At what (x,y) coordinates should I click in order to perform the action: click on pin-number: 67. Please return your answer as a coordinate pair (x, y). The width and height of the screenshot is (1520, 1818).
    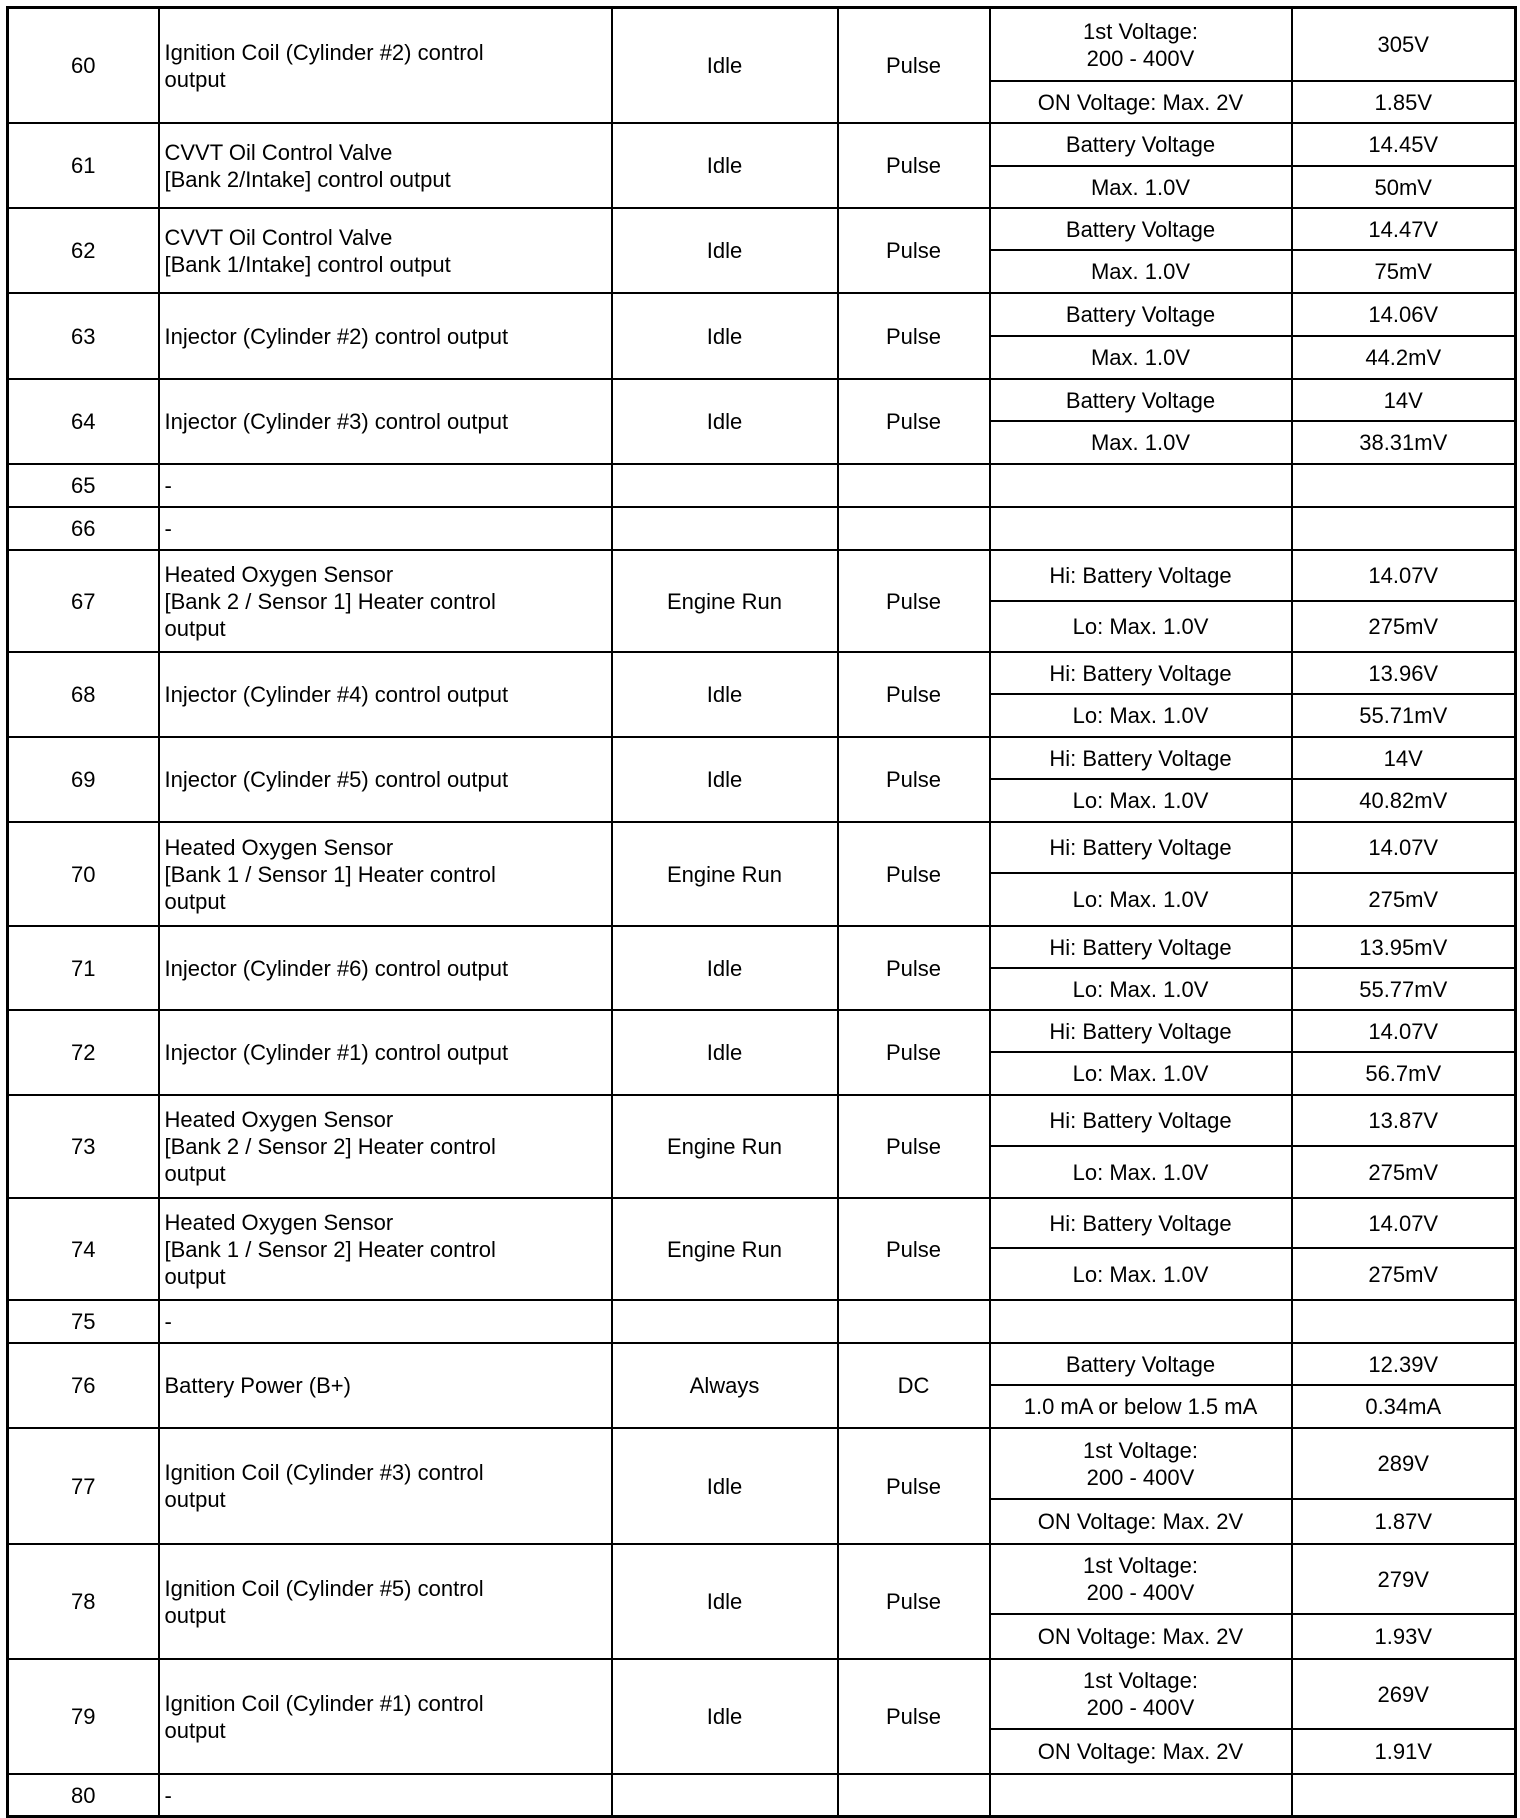
    Looking at the image, I should click on (83, 601).